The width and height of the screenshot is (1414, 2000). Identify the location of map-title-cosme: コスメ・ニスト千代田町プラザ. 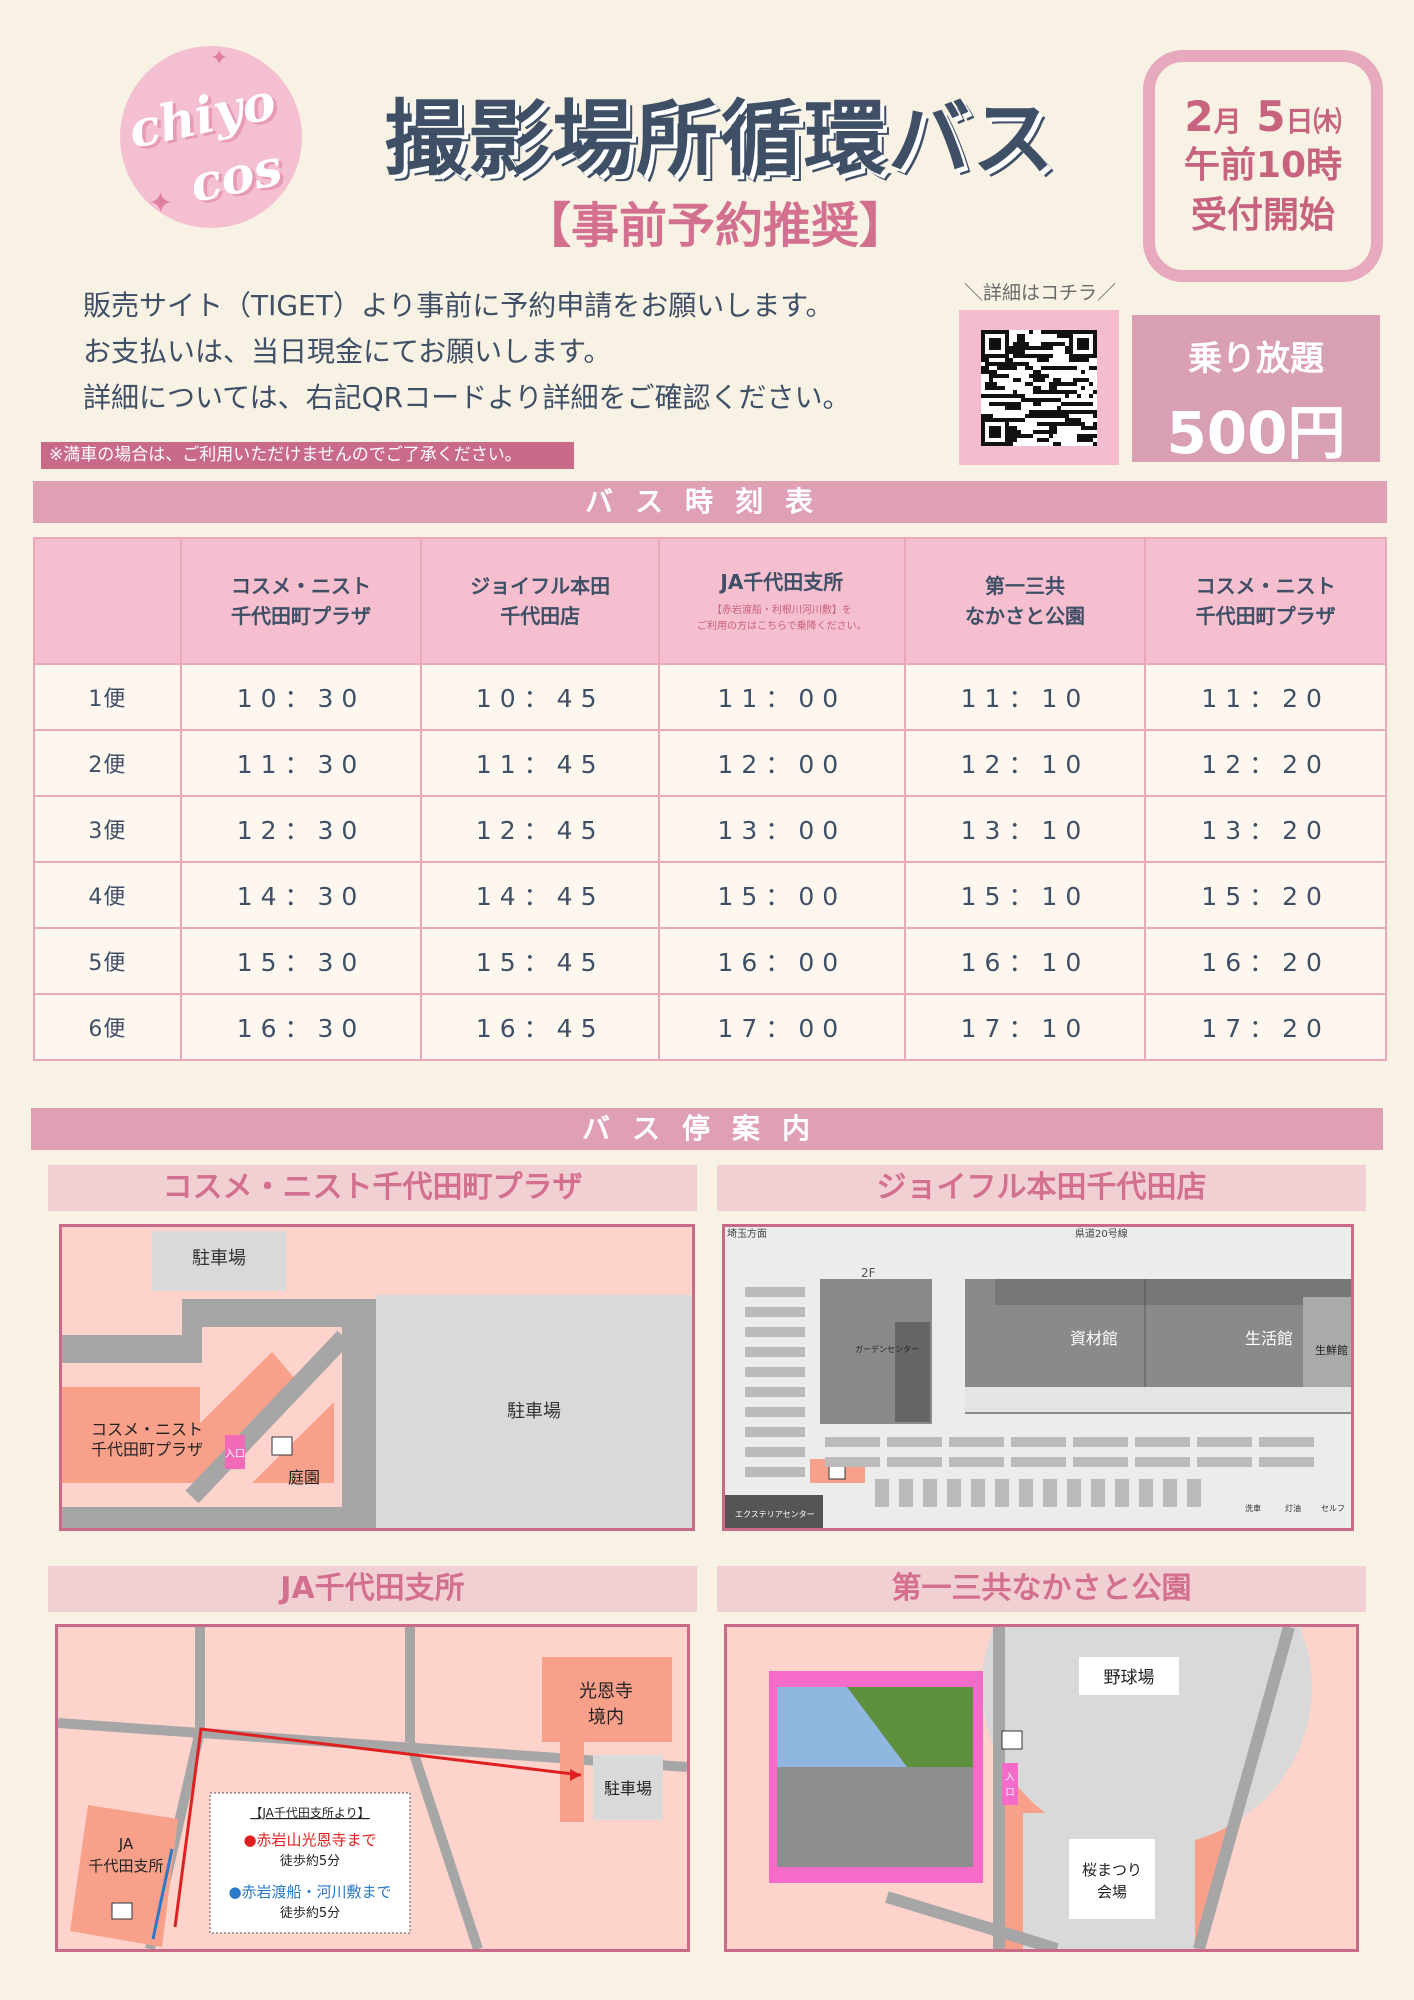
(372, 1188).